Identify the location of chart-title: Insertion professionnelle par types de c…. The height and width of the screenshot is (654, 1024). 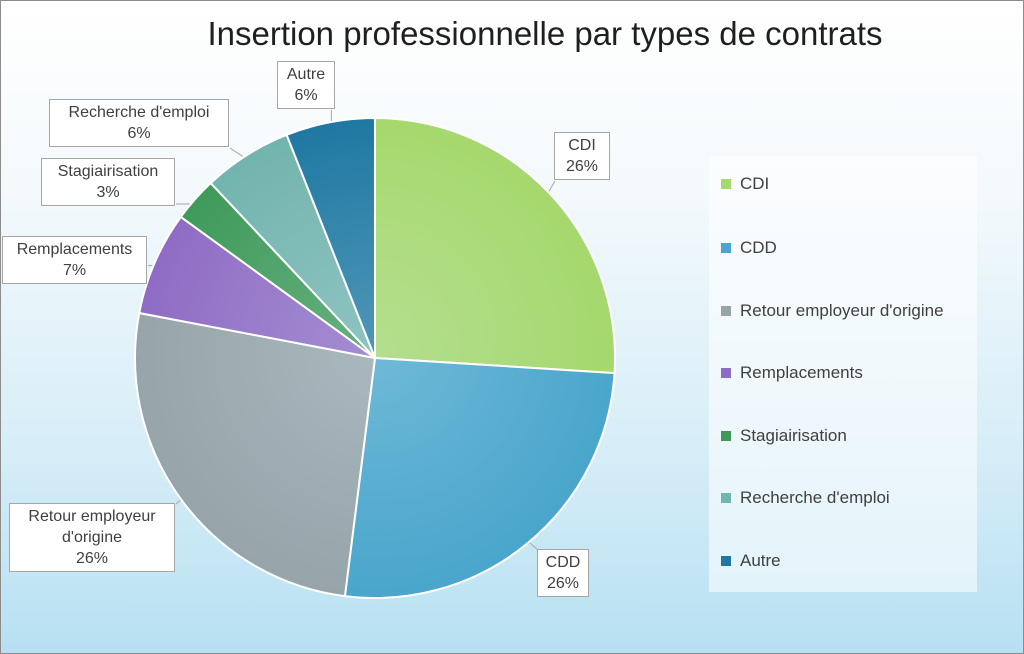
(545, 33).